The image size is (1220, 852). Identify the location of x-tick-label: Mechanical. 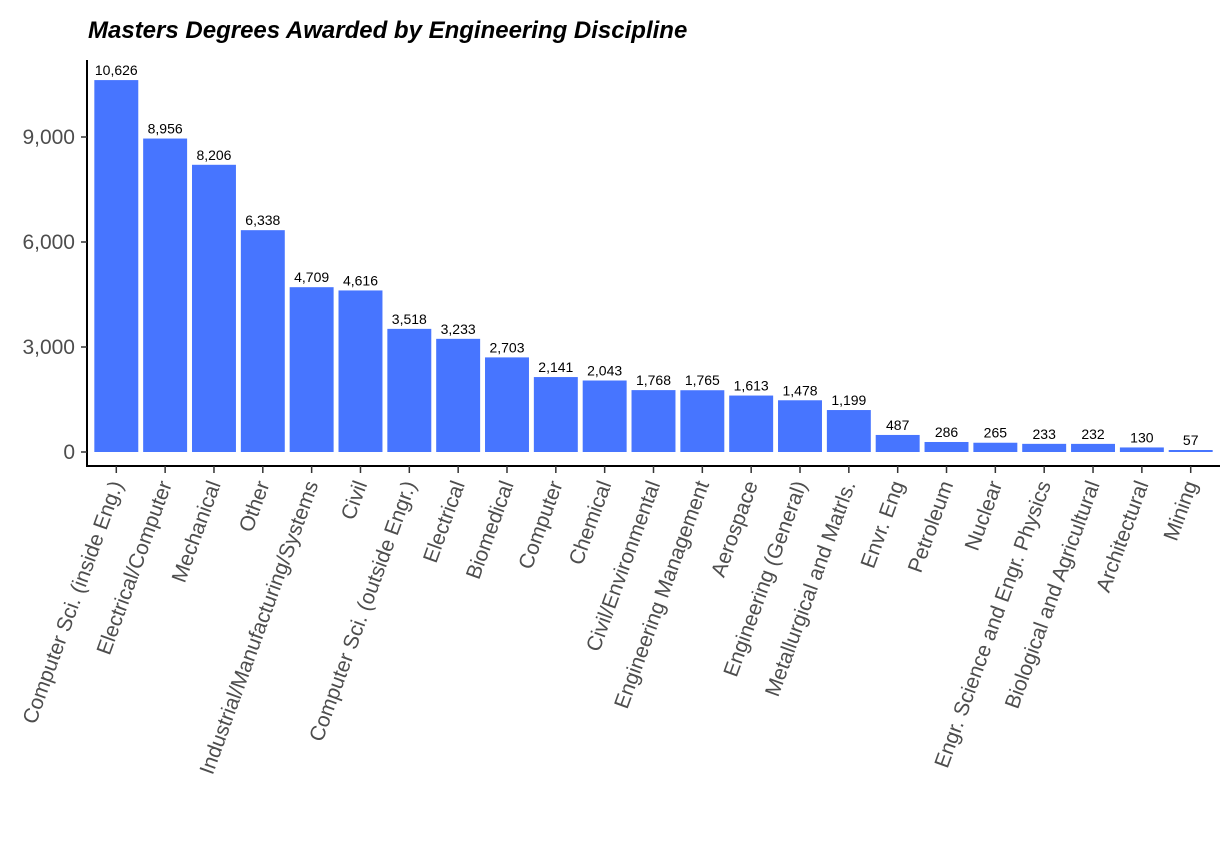
(197, 532).